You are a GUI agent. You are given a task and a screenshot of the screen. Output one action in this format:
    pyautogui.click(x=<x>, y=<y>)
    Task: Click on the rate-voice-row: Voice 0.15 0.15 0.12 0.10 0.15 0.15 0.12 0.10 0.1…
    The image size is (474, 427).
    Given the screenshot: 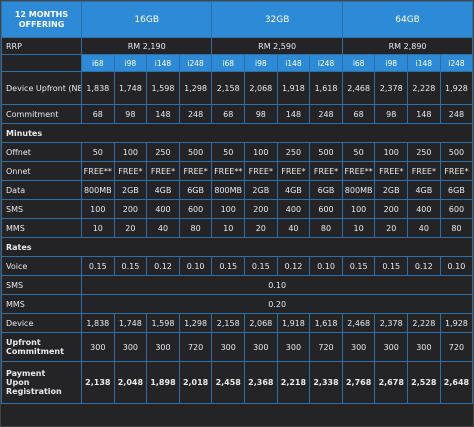 What is the action you would take?
    pyautogui.click(x=237, y=266)
    